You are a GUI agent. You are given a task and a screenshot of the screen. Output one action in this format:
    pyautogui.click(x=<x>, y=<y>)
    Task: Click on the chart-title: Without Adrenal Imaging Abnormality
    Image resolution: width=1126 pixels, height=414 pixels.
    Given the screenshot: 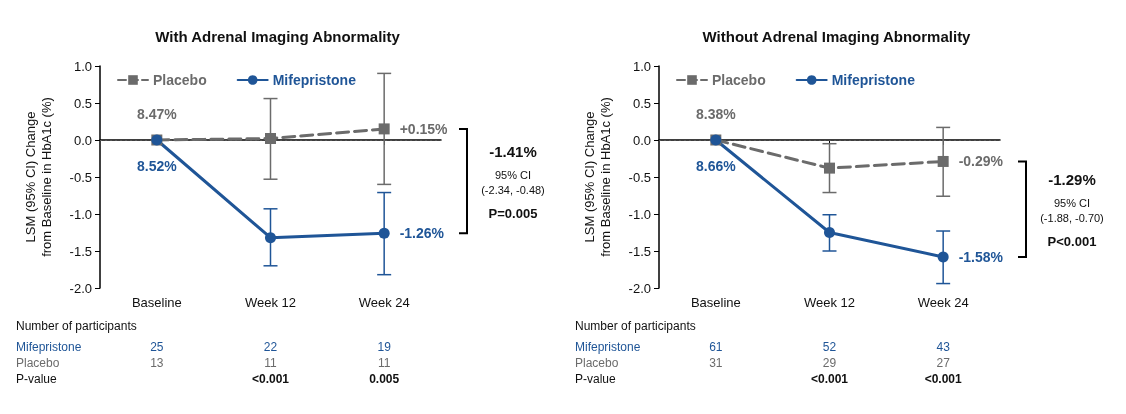 What is the action you would take?
    pyautogui.click(x=837, y=36)
    